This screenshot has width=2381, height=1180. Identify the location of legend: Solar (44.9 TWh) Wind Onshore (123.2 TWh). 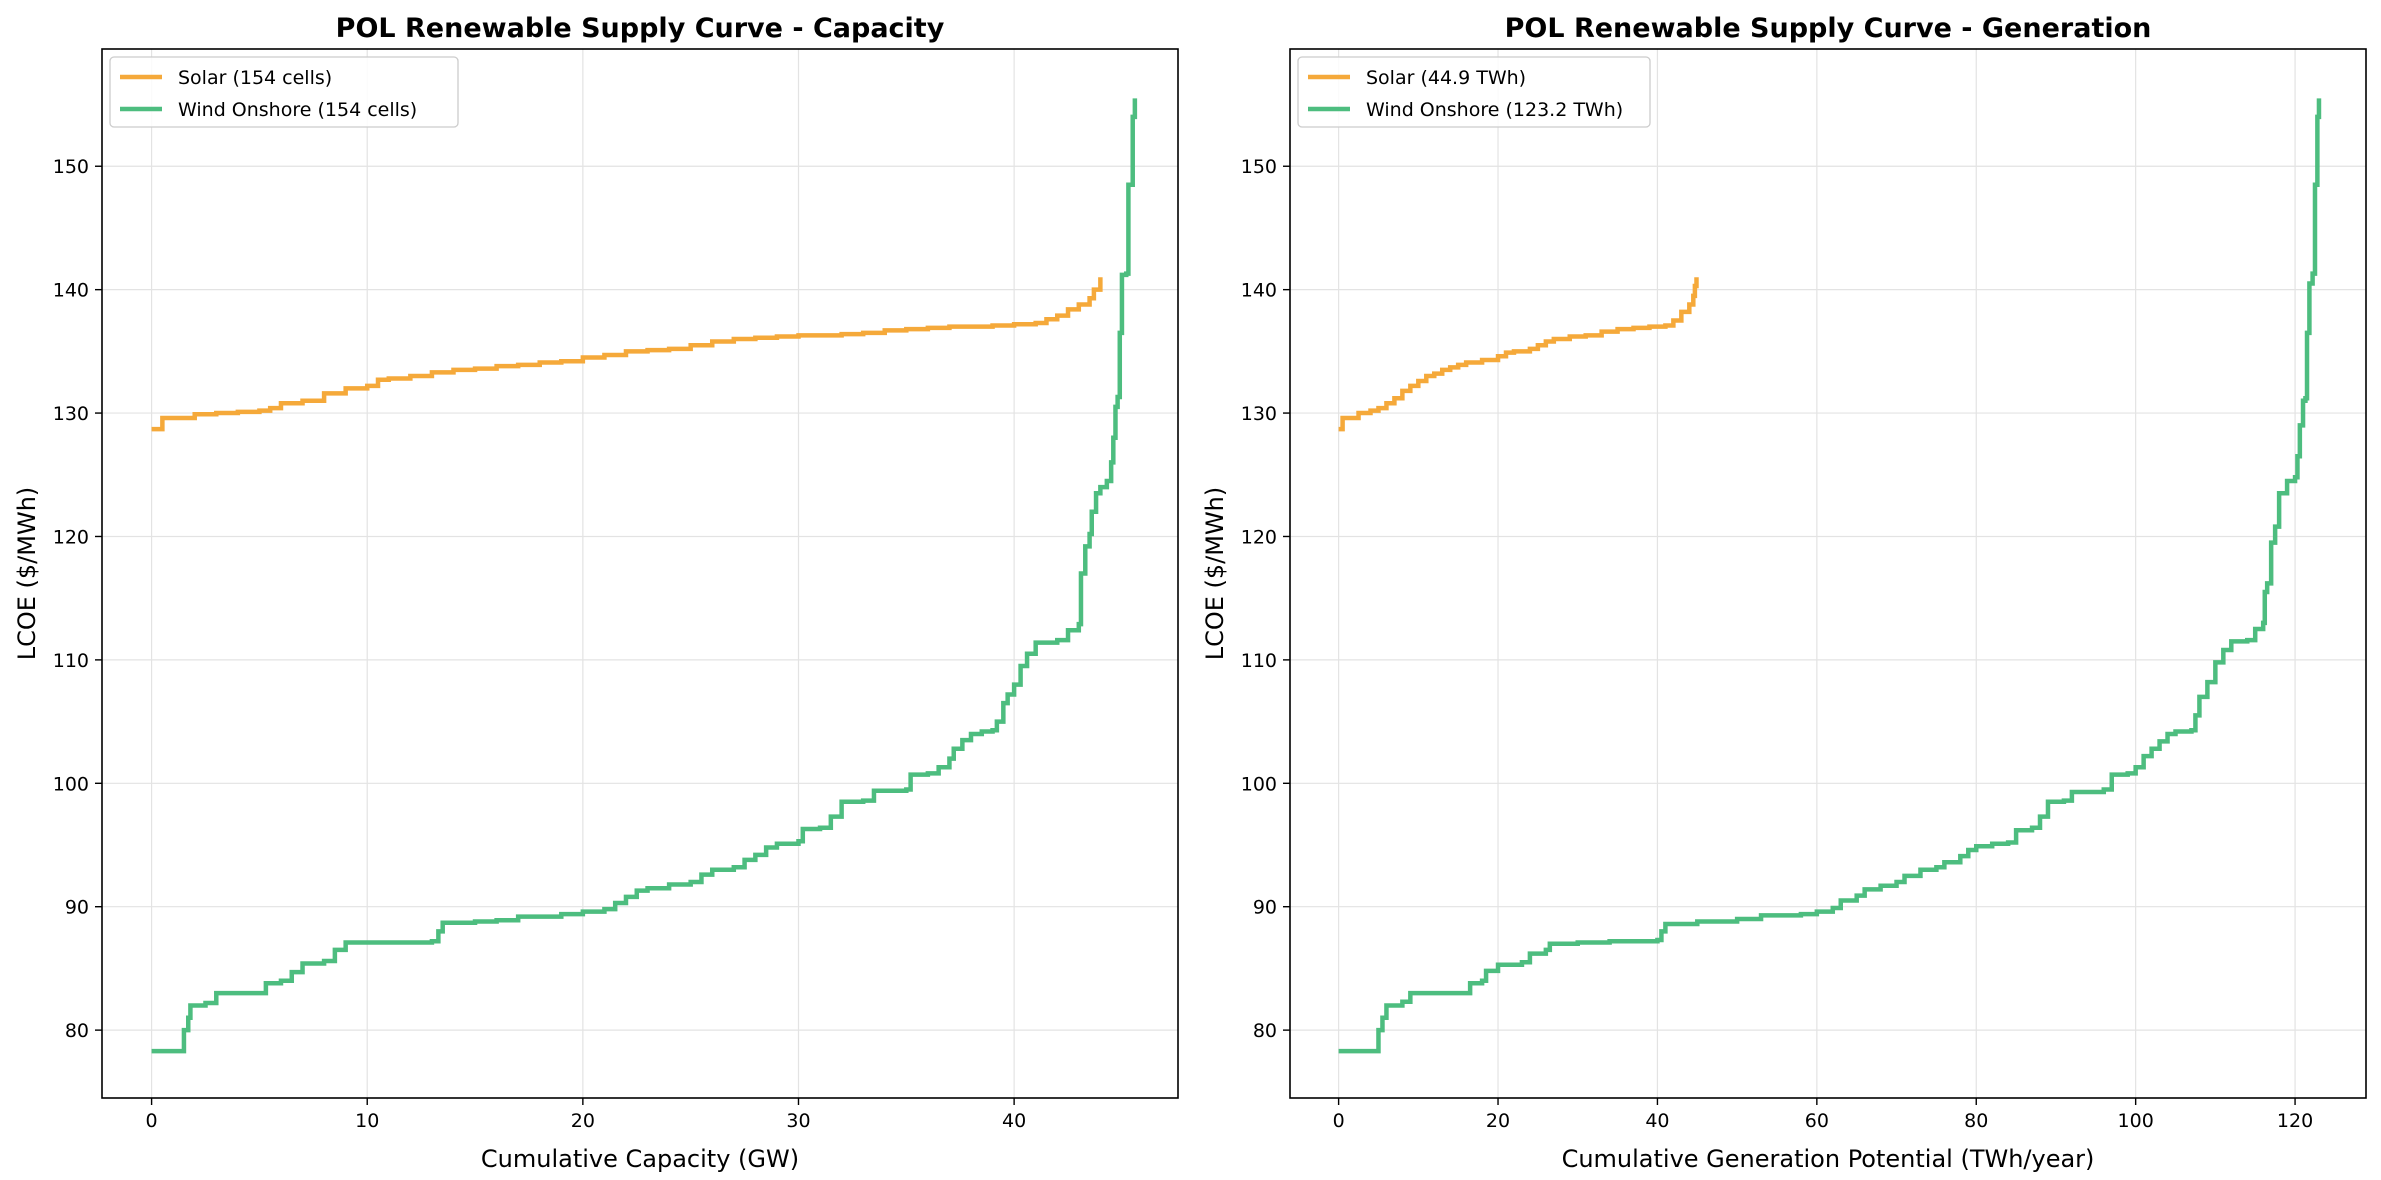
(1474, 92).